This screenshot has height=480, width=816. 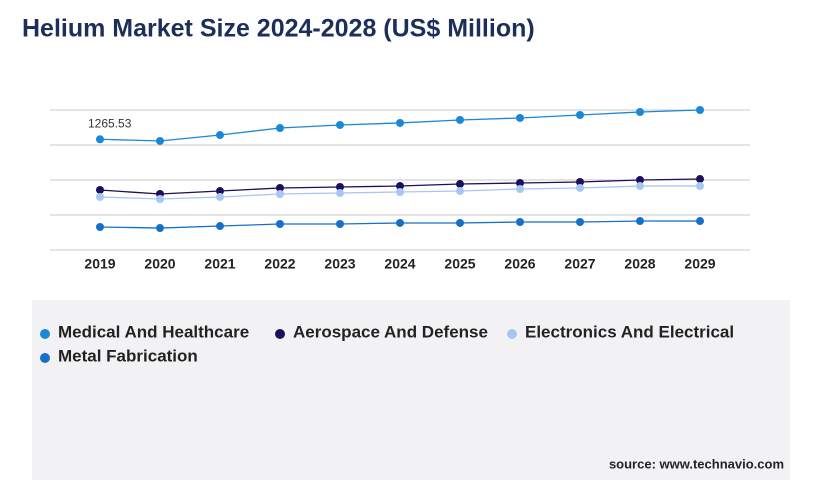 What do you see at coordinates (159, 264) in the screenshot?
I see `x-tick-label: 2020` at bounding box center [159, 264].